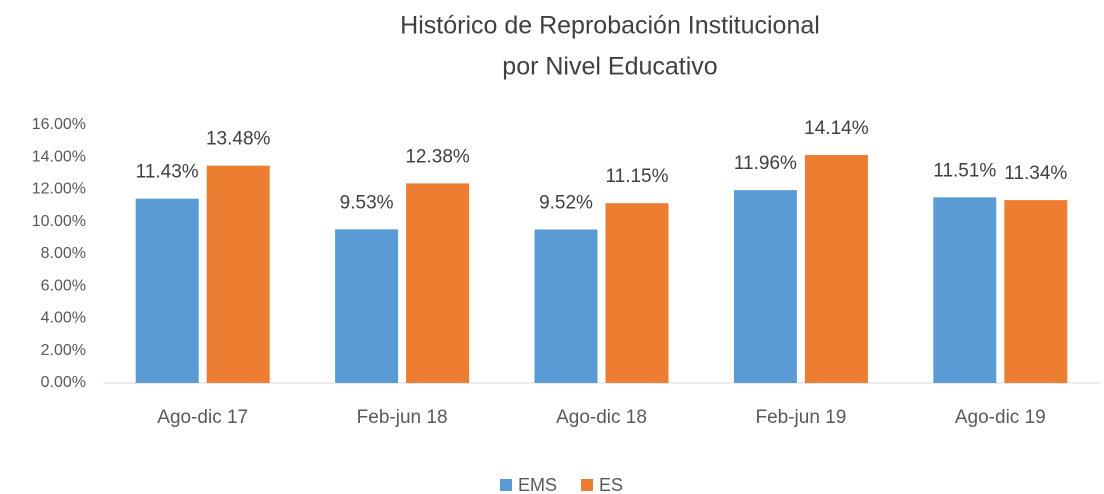  I want to click on x-tick-label: Feb-jun 18, so click(402, 417).